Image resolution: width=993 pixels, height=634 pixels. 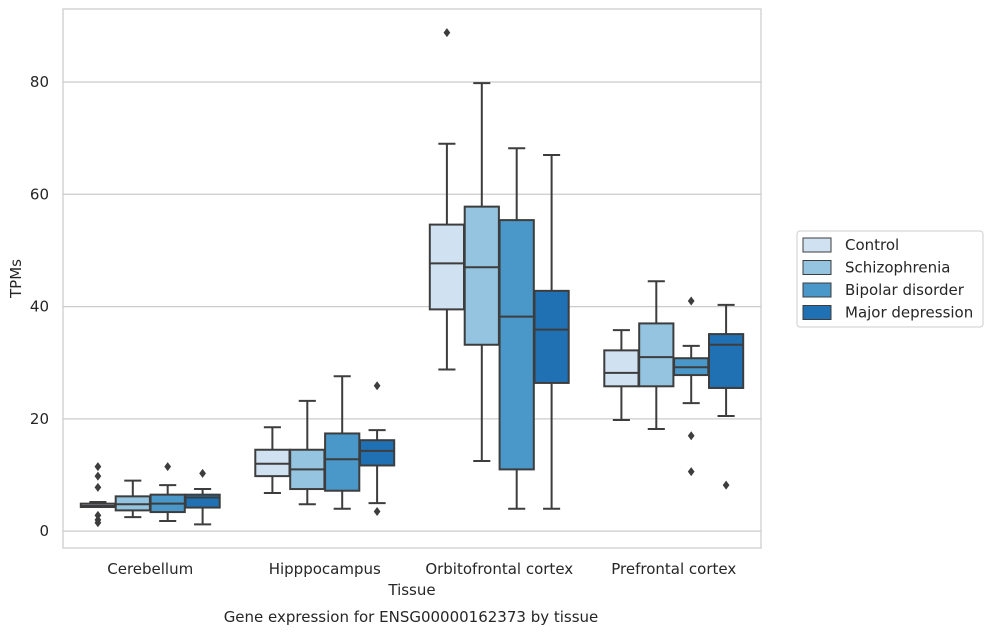 I want to click on y-tick-label: 20, so click(x=39, y=419).